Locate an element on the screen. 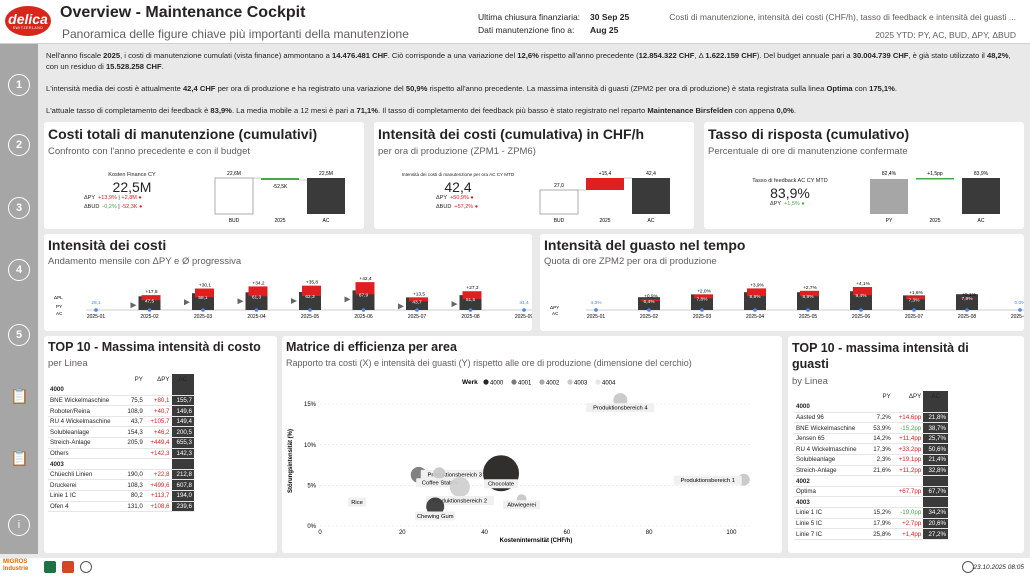 This screenshot has height=577, width=1030. clipboard-icon-2: 📋 is located at coordinates (19, 458).